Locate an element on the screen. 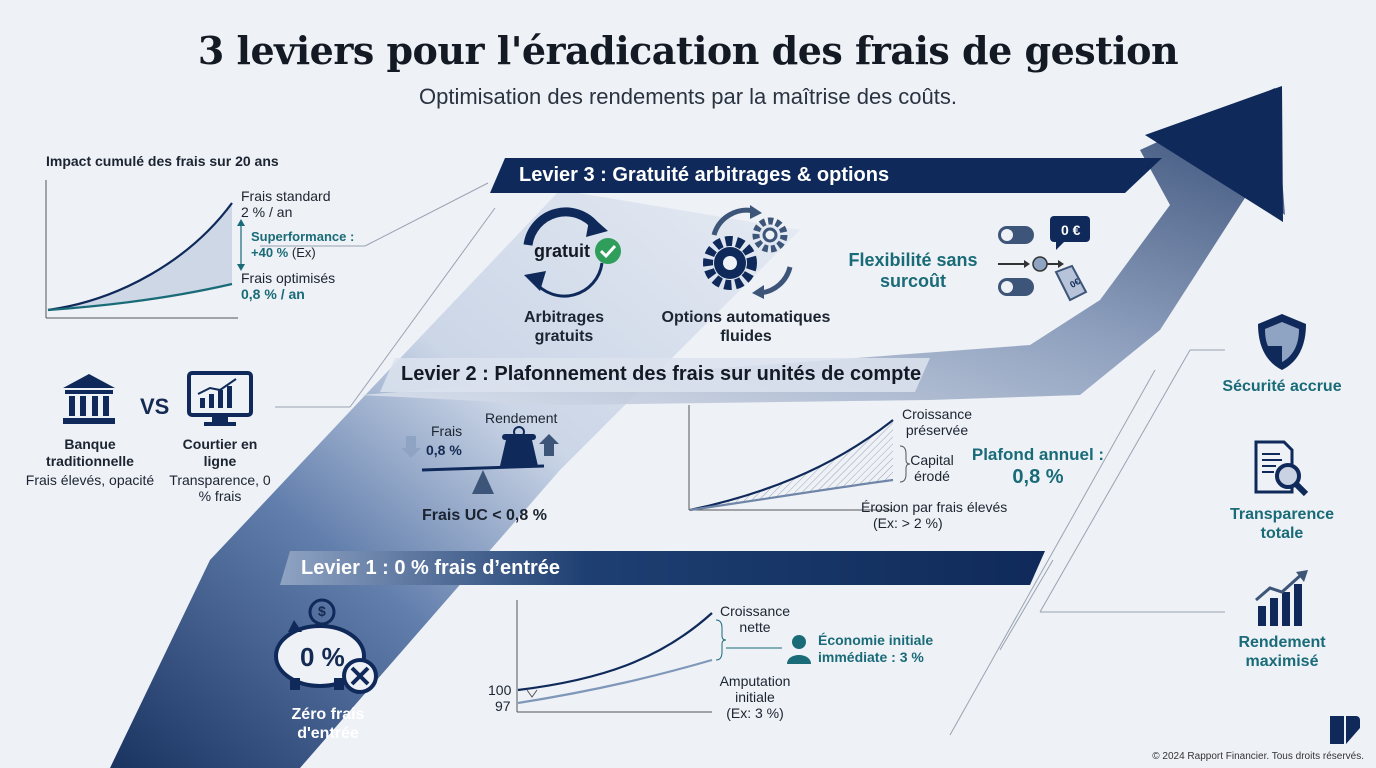 Image resolution: width=1376 pixels, height=768 pixels. lever1-chart is located at coordinates (649, 656).